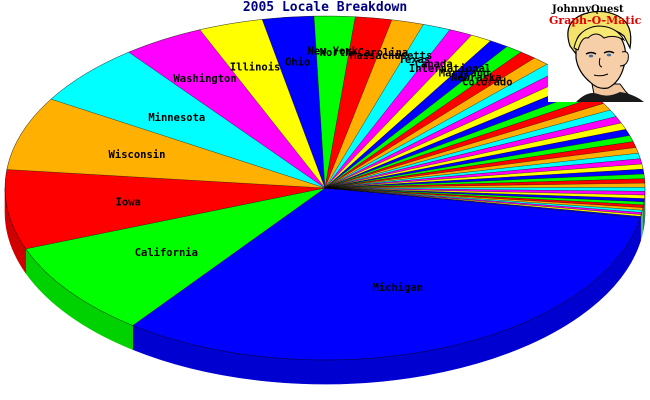  Describe the element at coordinates (137, 155) in the screenshot. I see `pie-label-wisconsin: Wisconsin` at that location.